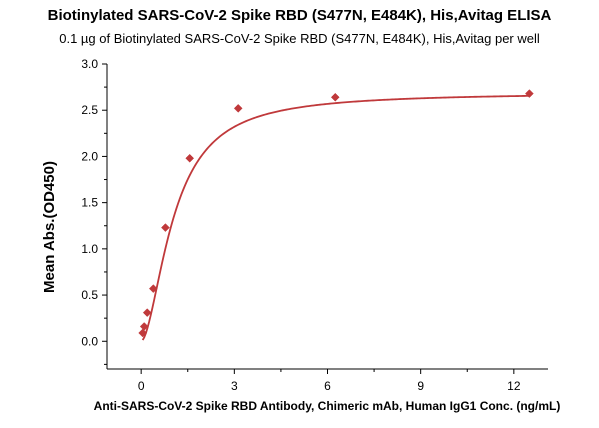  Describe the element at coordinates (420, 386) in the screenshot. I see `x-tick-label: 9` at that location.